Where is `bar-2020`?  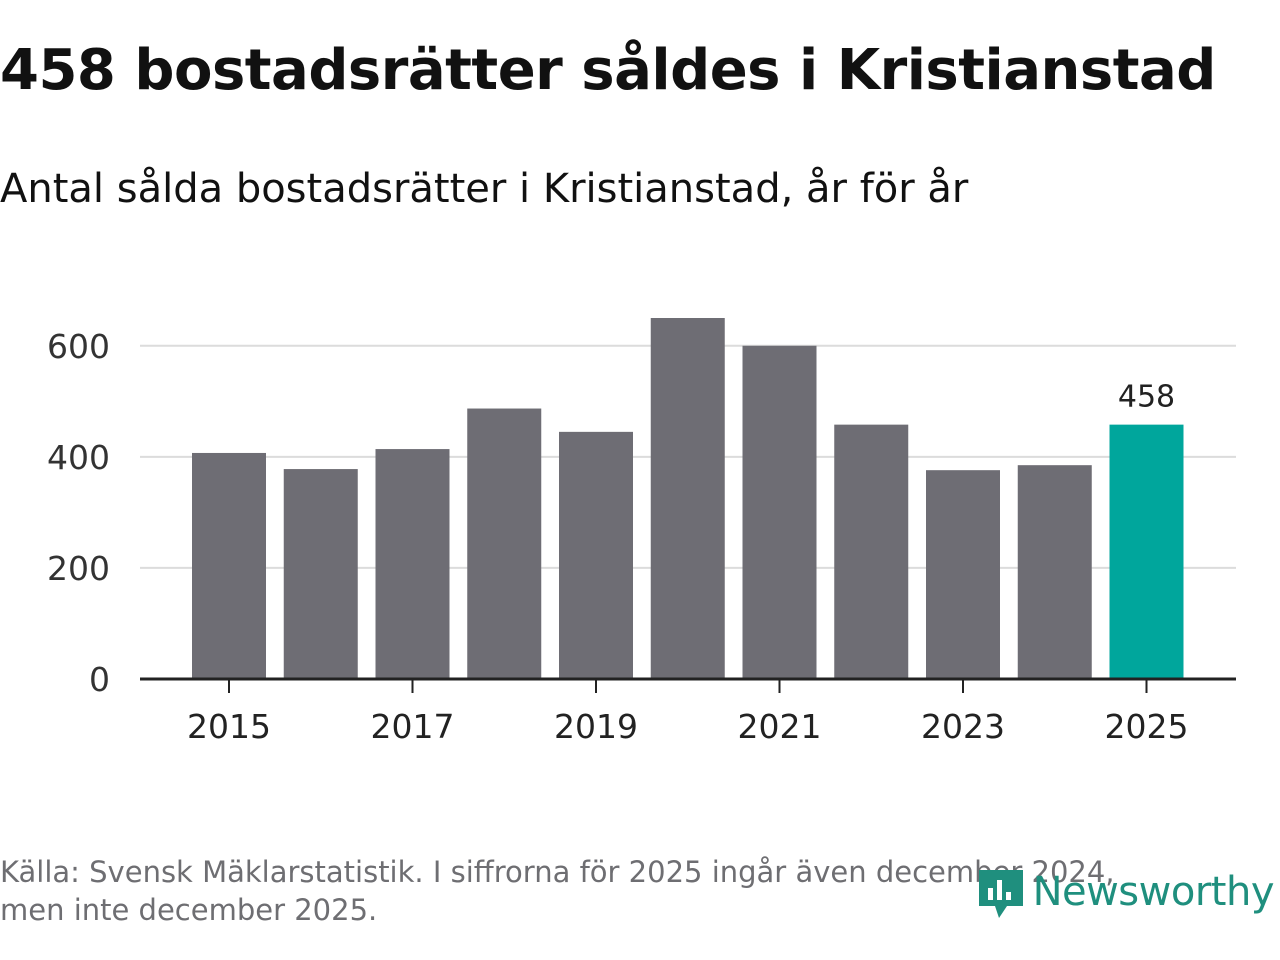 bar-2020 is located at coordinates (687, 498).